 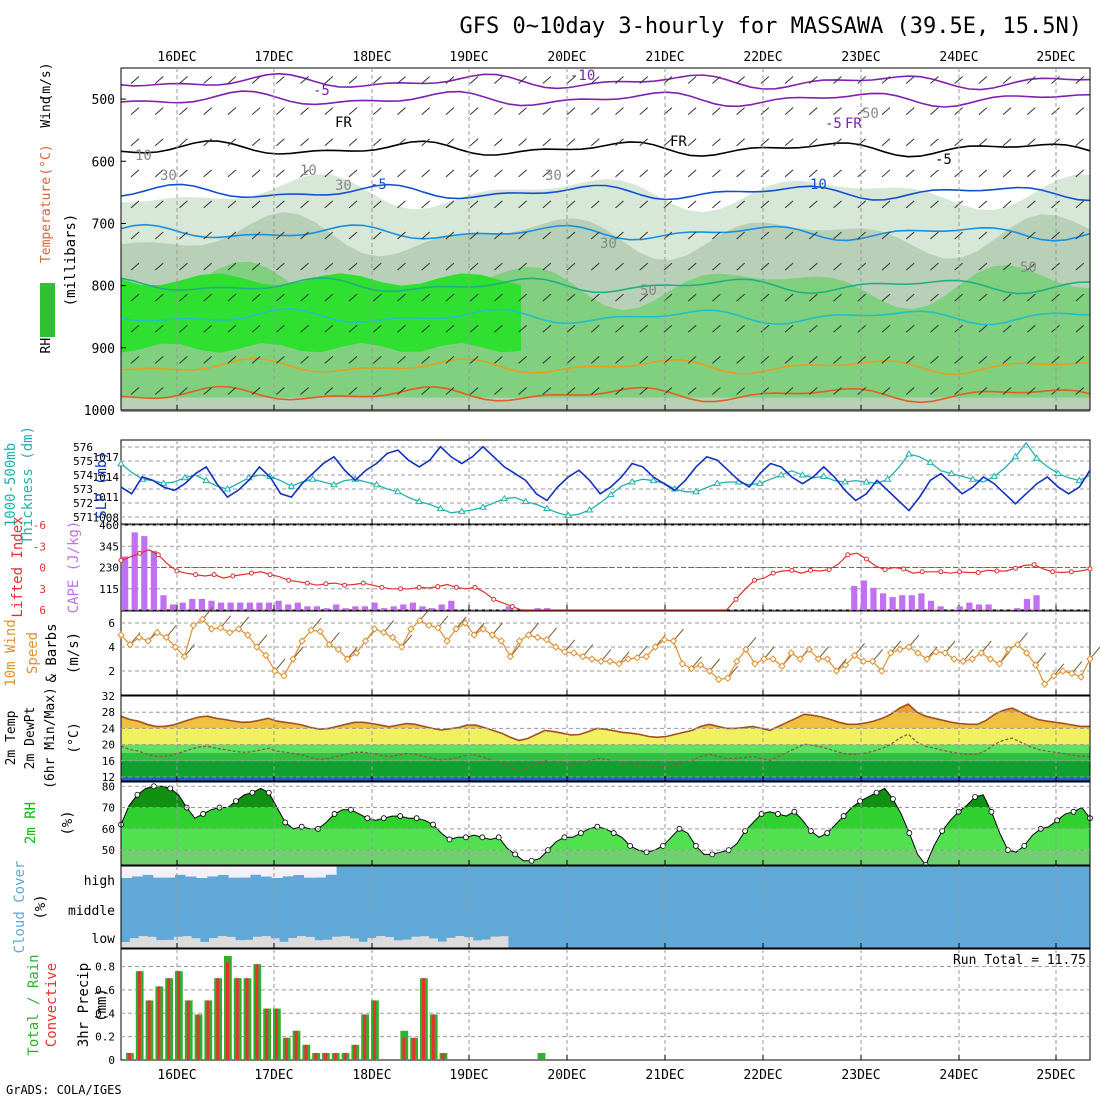 I want to click on thick-tick-4: 572, so click(x=83, y=503).